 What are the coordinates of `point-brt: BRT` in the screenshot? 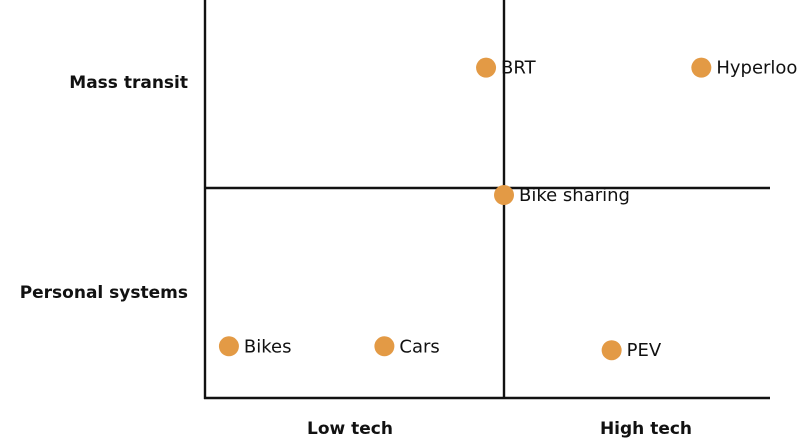 It's located at (506, 68).